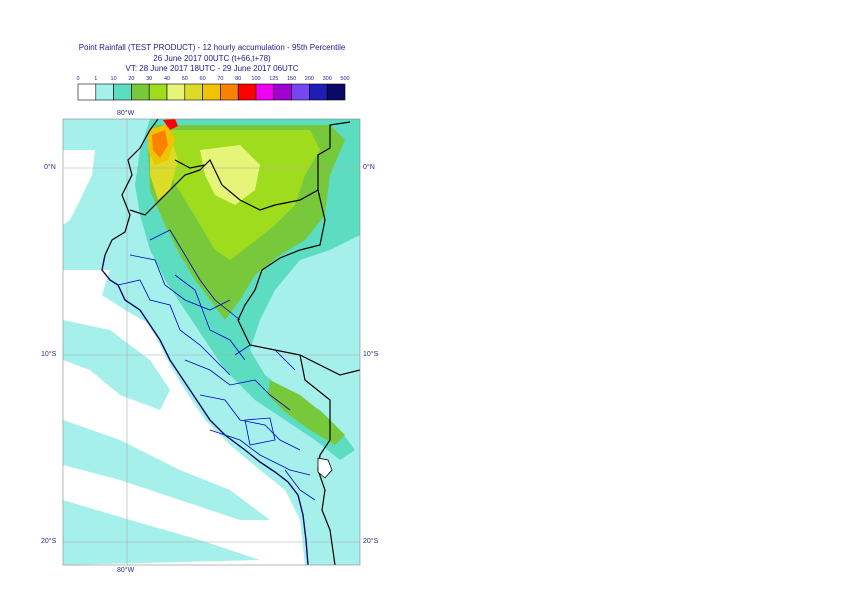 The height and width of the screenshot is (596, 842). I want to click on province-boundaries, so click(216, 365).